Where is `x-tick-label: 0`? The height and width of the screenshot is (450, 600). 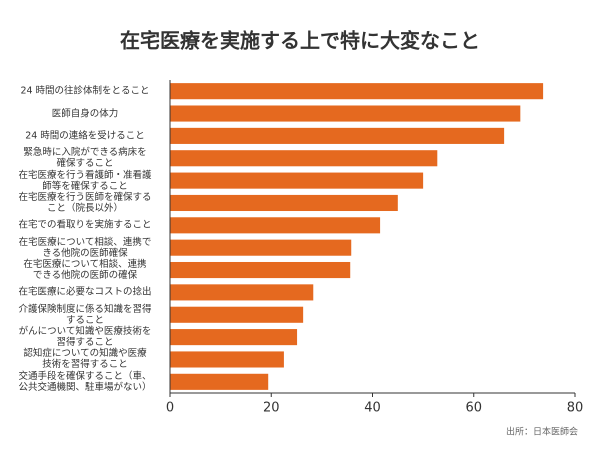 x-tick-label: 0 is located at coordinates (170, 408).